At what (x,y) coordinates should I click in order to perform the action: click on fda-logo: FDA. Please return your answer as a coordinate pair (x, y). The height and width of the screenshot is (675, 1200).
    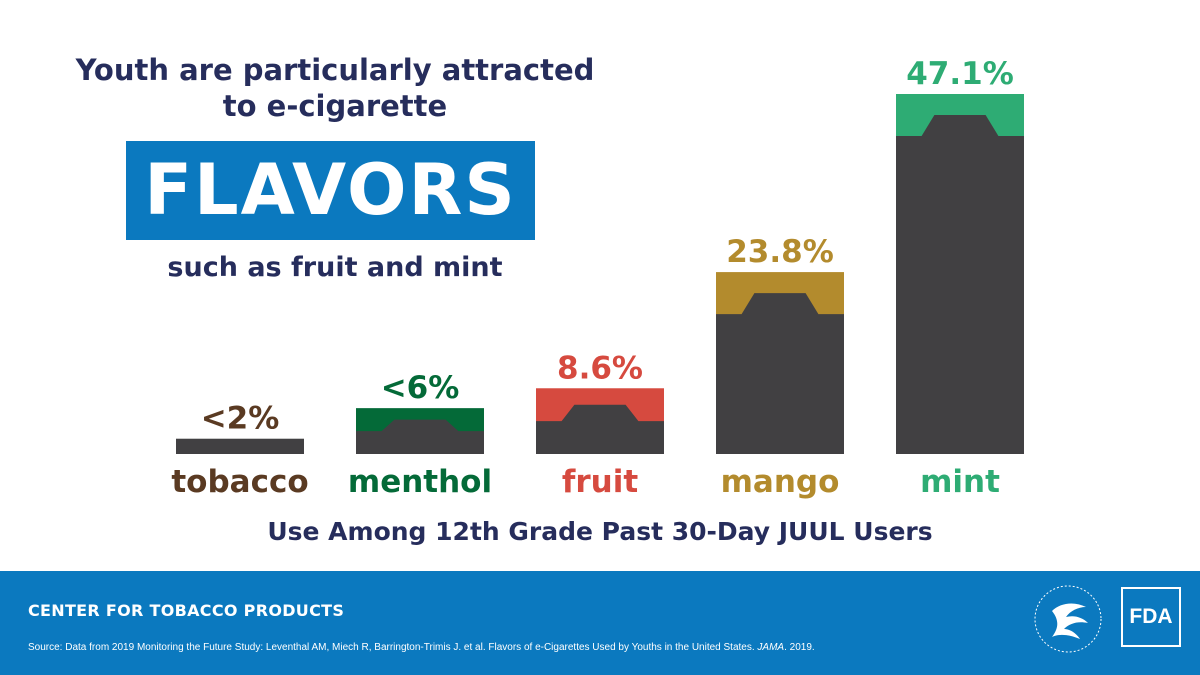
    Looking at the image, I should click on (1151, 617).